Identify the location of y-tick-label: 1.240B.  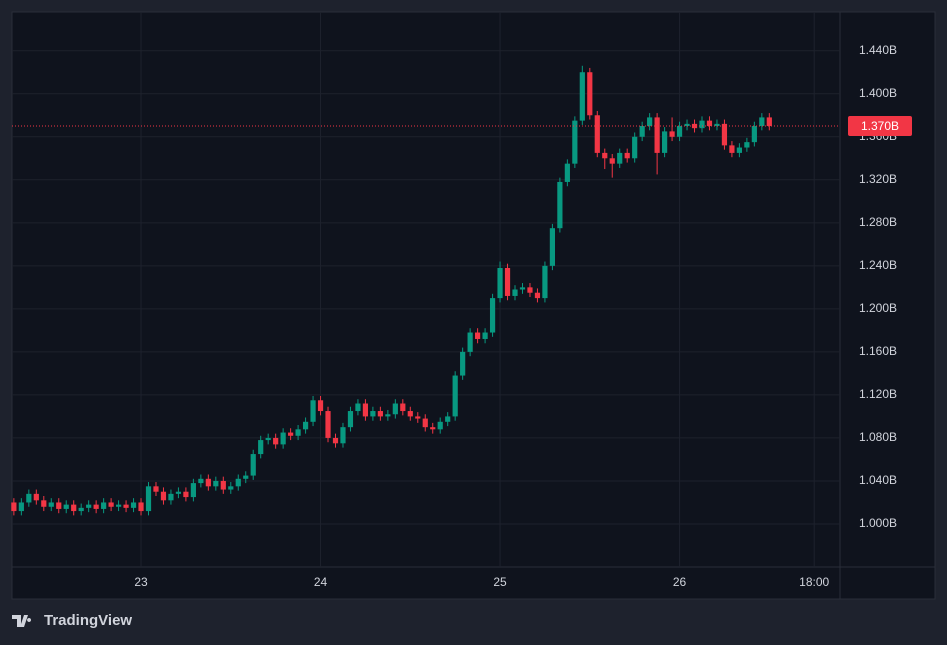
(878, 265).